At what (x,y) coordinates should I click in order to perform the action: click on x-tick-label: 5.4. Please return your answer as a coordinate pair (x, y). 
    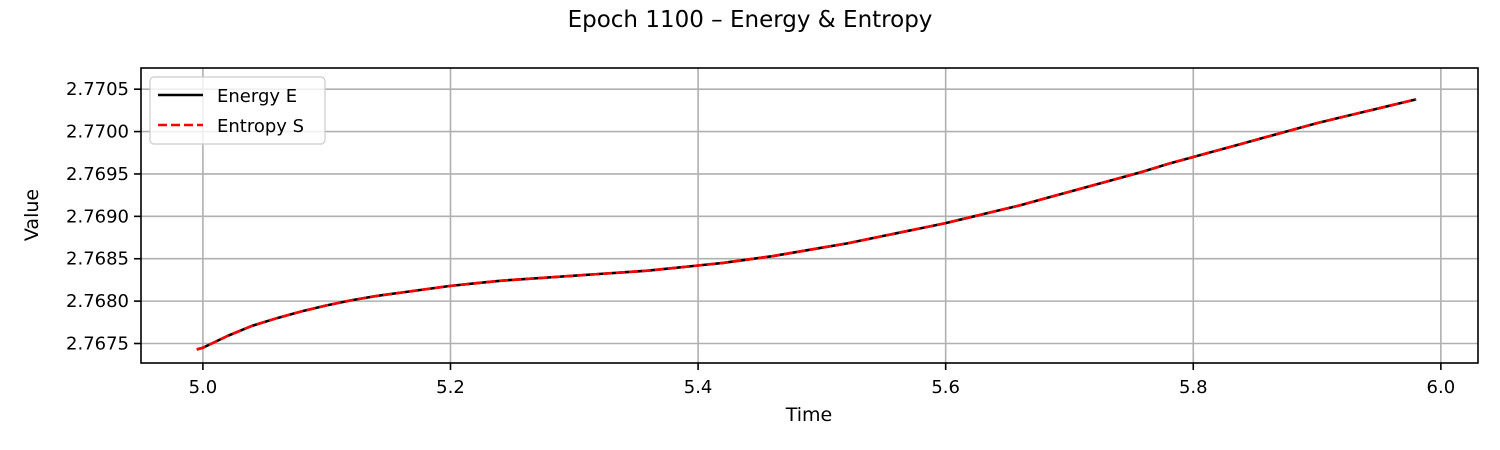
    Looking at the image, I should click on (698, 387).